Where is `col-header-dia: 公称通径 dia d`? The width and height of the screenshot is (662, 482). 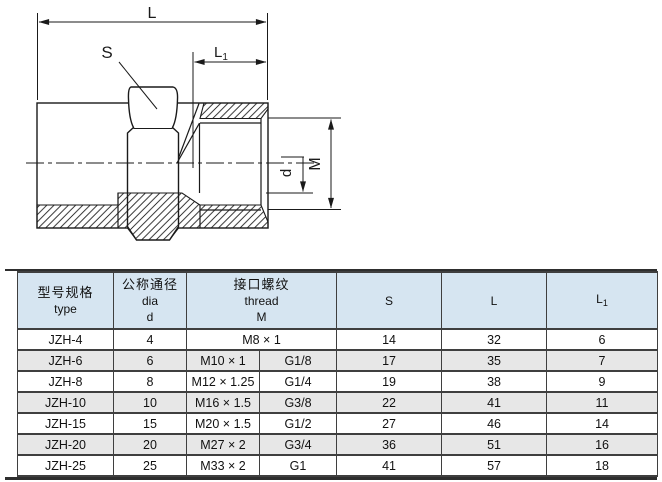
col-header-dia: 公称通径 dia d is located at coordinates (150, 300).